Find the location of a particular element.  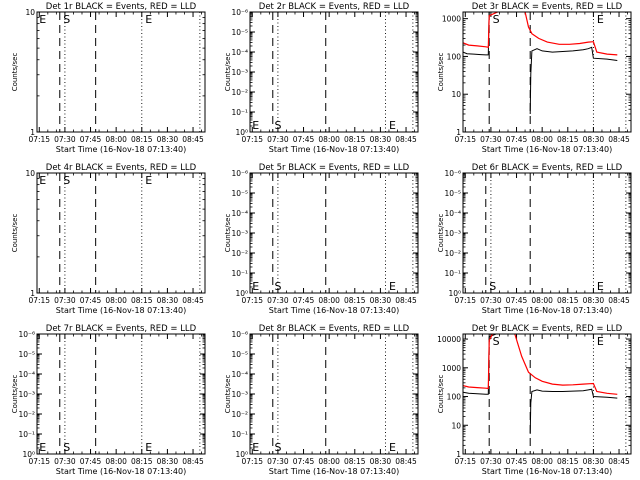

chart-title: Det 7r BLACK = Events, RED = LLD is located at coordinates (121, 329).